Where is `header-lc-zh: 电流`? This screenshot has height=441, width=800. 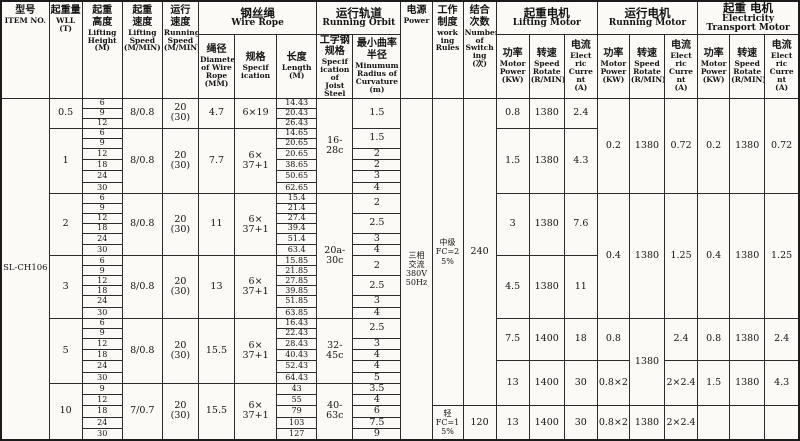
header-lc-zh: 电流 is located at coordinates (580, 46).